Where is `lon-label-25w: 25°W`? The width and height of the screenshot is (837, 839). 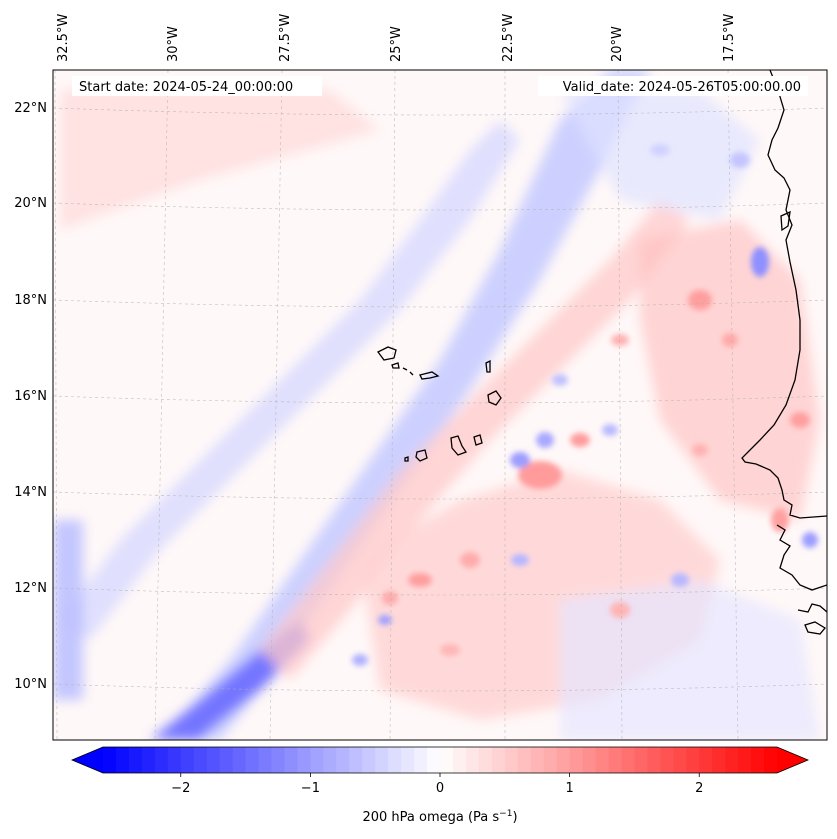
lon-label-25w: 25°W is located at coordinates (396, 44).